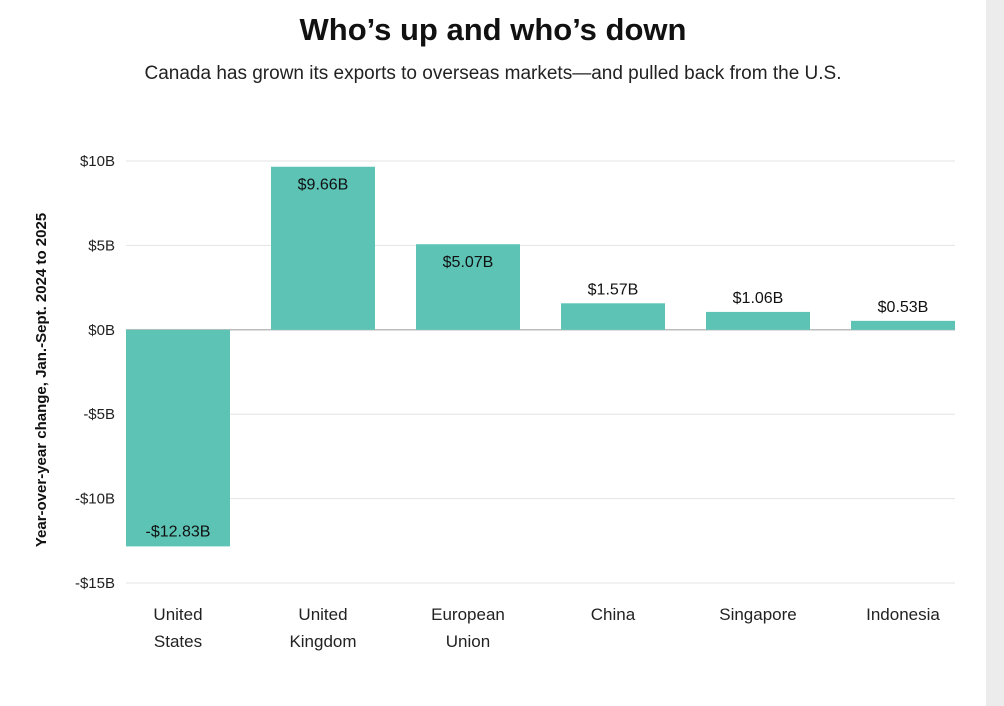 This screenshot has height=706, width=1004. What do you see at coordinates (468, 628) in the screenshot?
I see `category-label: European Union` at bounding box center [468, 628].